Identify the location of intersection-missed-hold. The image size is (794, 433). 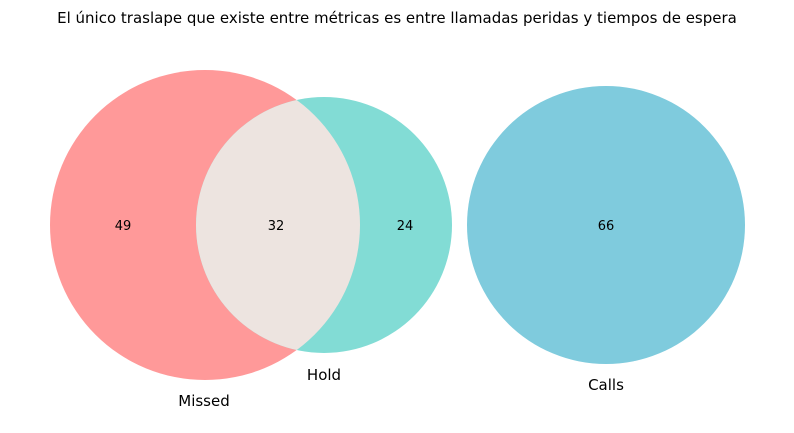
(278, 225).